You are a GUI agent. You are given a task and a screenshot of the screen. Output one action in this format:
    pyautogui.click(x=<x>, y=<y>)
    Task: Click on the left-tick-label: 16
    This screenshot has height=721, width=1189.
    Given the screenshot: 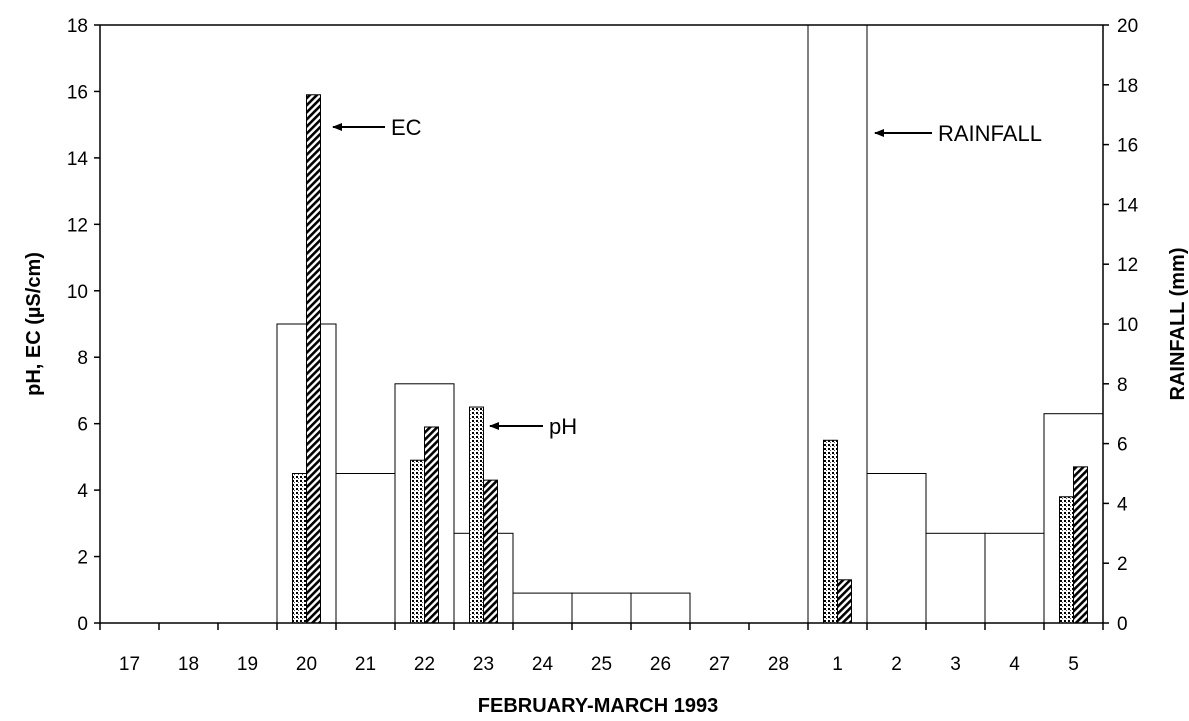 What is the action you would take?
    pyautogui.click(x=77, y=92)
    